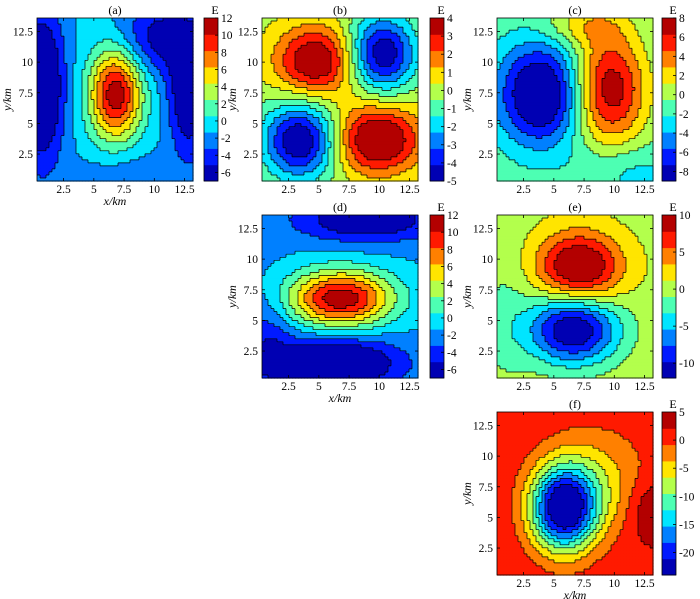  Describe the element at coordinates (28, 63) in the screenshot. I see `y-tick-label: 10` at that location.